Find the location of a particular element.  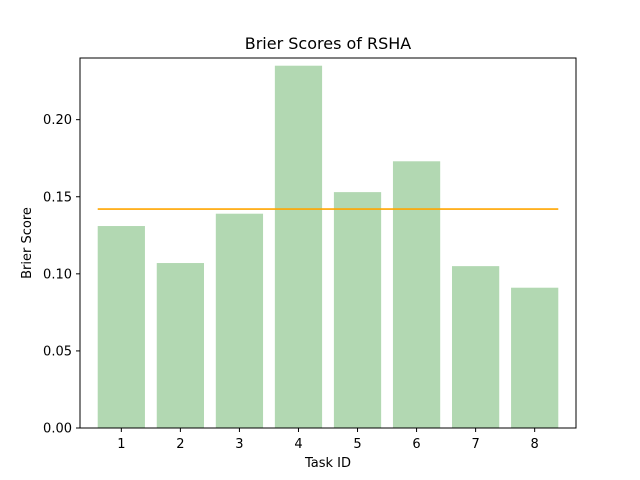

x-tick-label: 8 is located at coordinates (535, 444).